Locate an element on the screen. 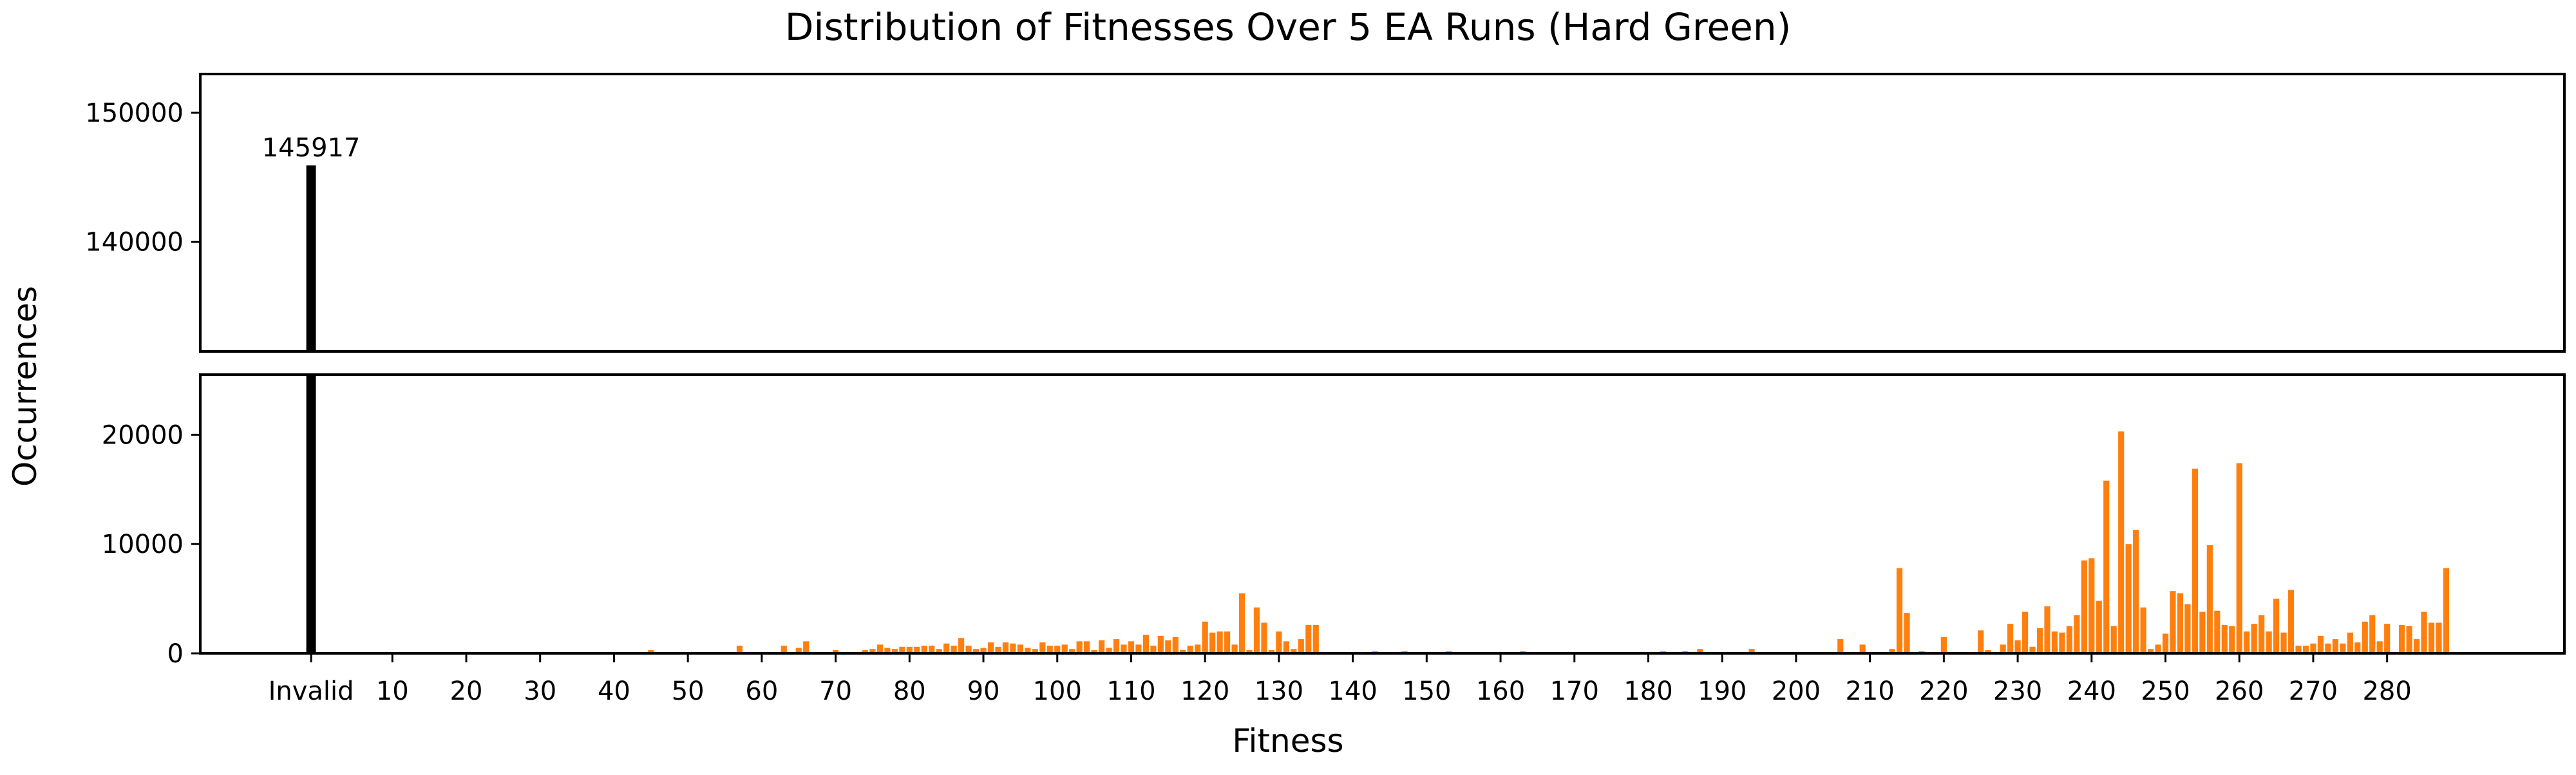 The width and height of the screenshot is (2576, 775). x-tick-label: 80 is located at coordinates (910, 691).